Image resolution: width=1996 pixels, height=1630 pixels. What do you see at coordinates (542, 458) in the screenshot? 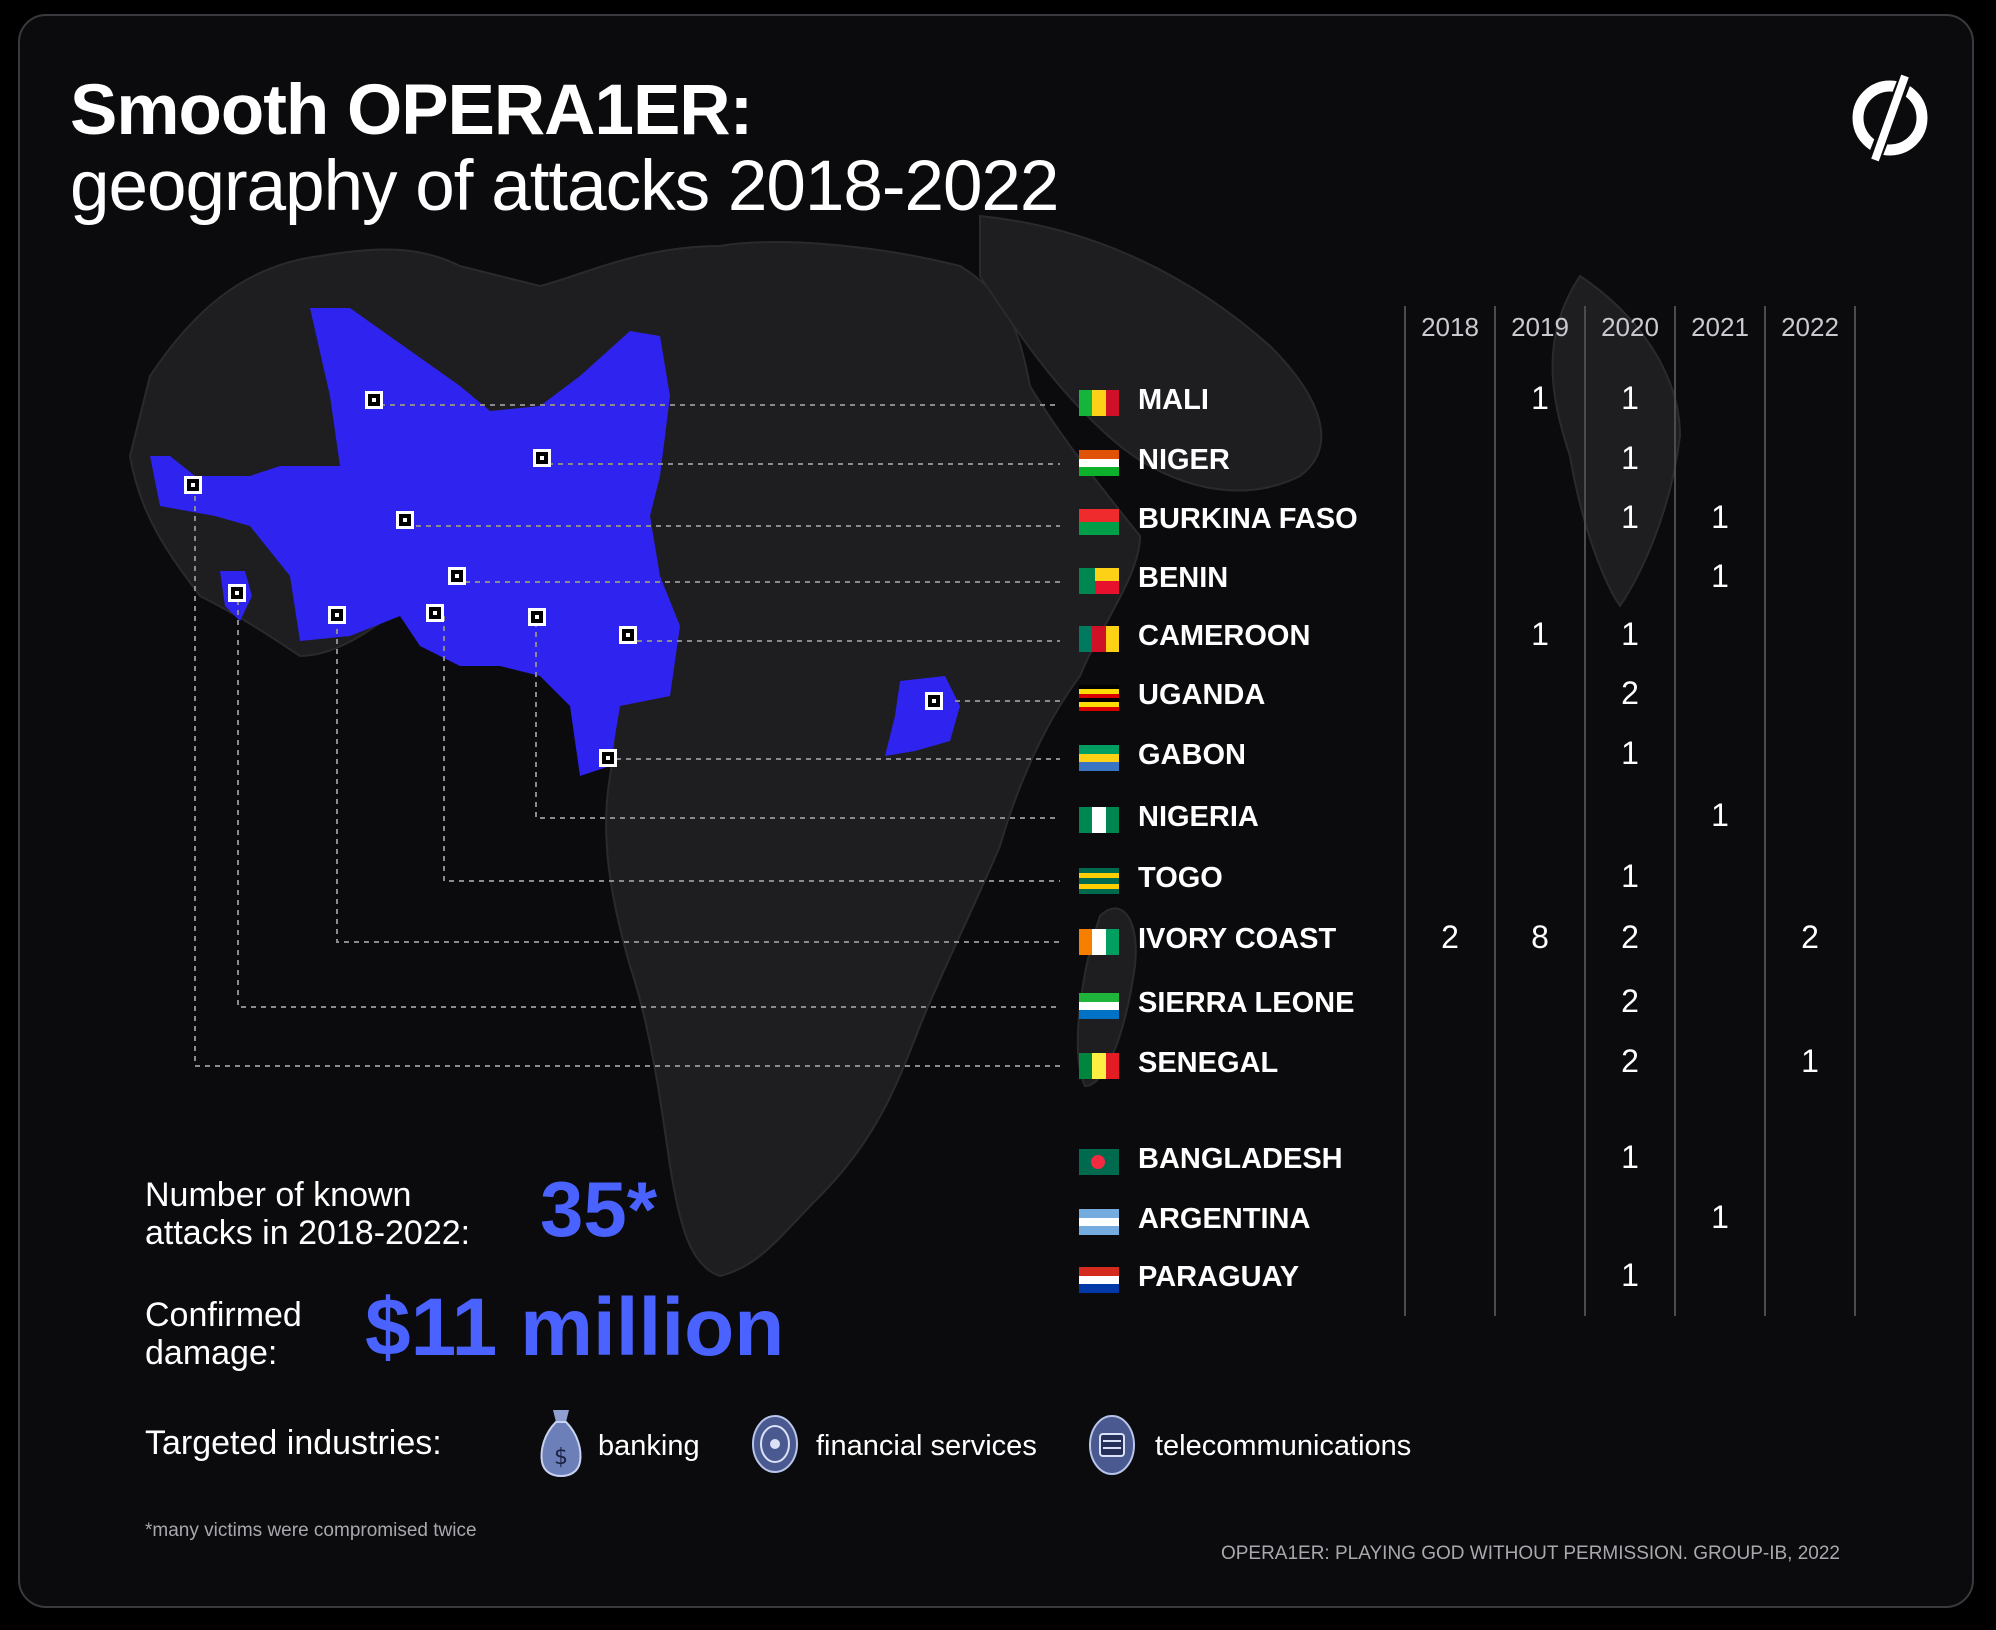
I see `marker-niger` at bounding box center [542, 458].